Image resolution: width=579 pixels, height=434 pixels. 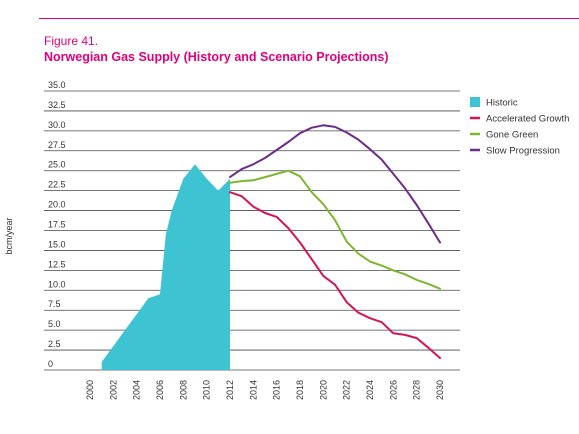 What do you see at coordinates (440, 390) in the screenshot?
I see `x-tick-label: 2030` at bounding box center [440, 390].